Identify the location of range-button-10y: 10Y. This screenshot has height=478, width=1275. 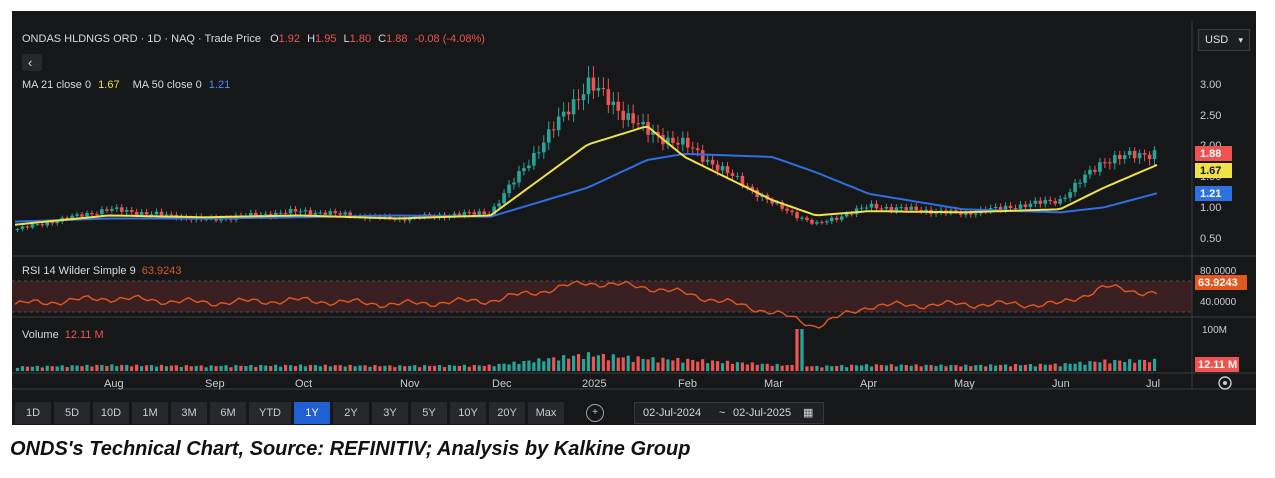
(468, 413).